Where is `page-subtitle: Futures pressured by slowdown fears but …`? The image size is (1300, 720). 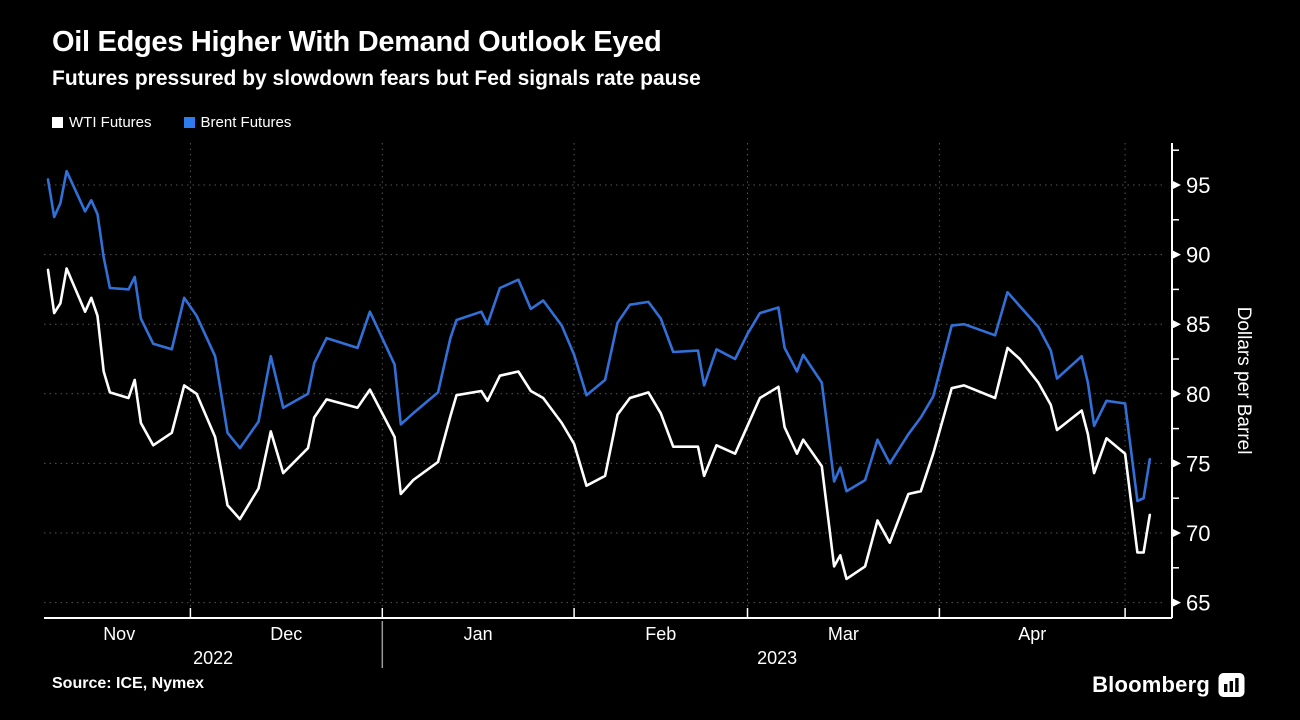 page-subtitle: Futures pressured by slowdown fears but … is located at coordinates (376, 78).